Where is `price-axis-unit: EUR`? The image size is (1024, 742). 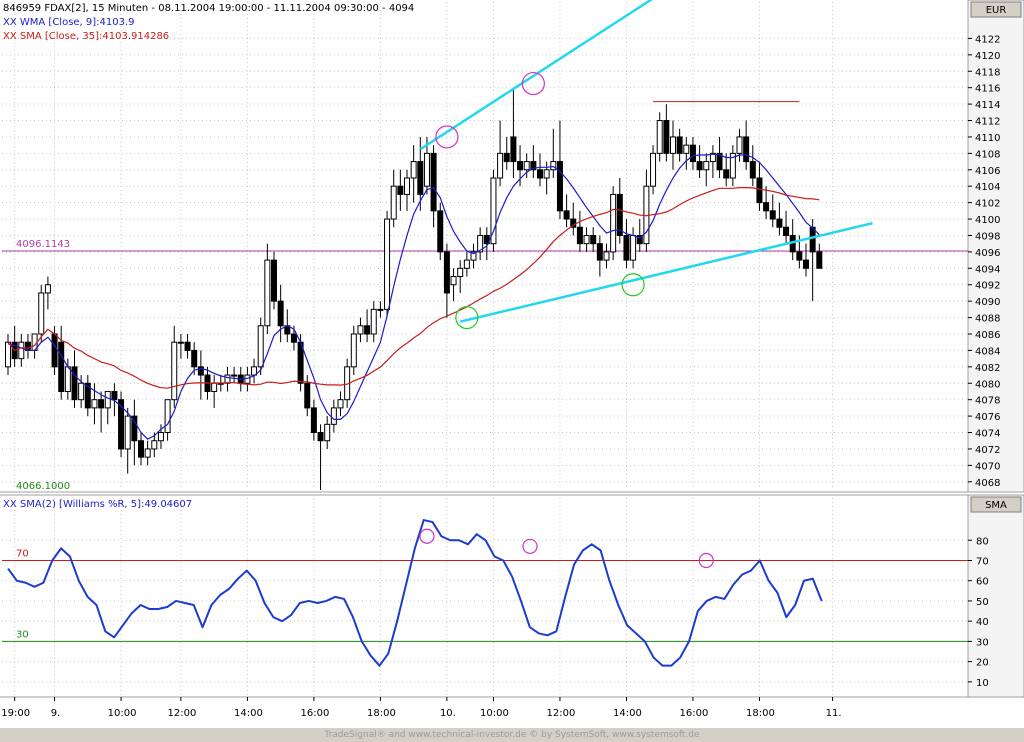 price-axis-unit: EUR is located at coordinates (996, 10).